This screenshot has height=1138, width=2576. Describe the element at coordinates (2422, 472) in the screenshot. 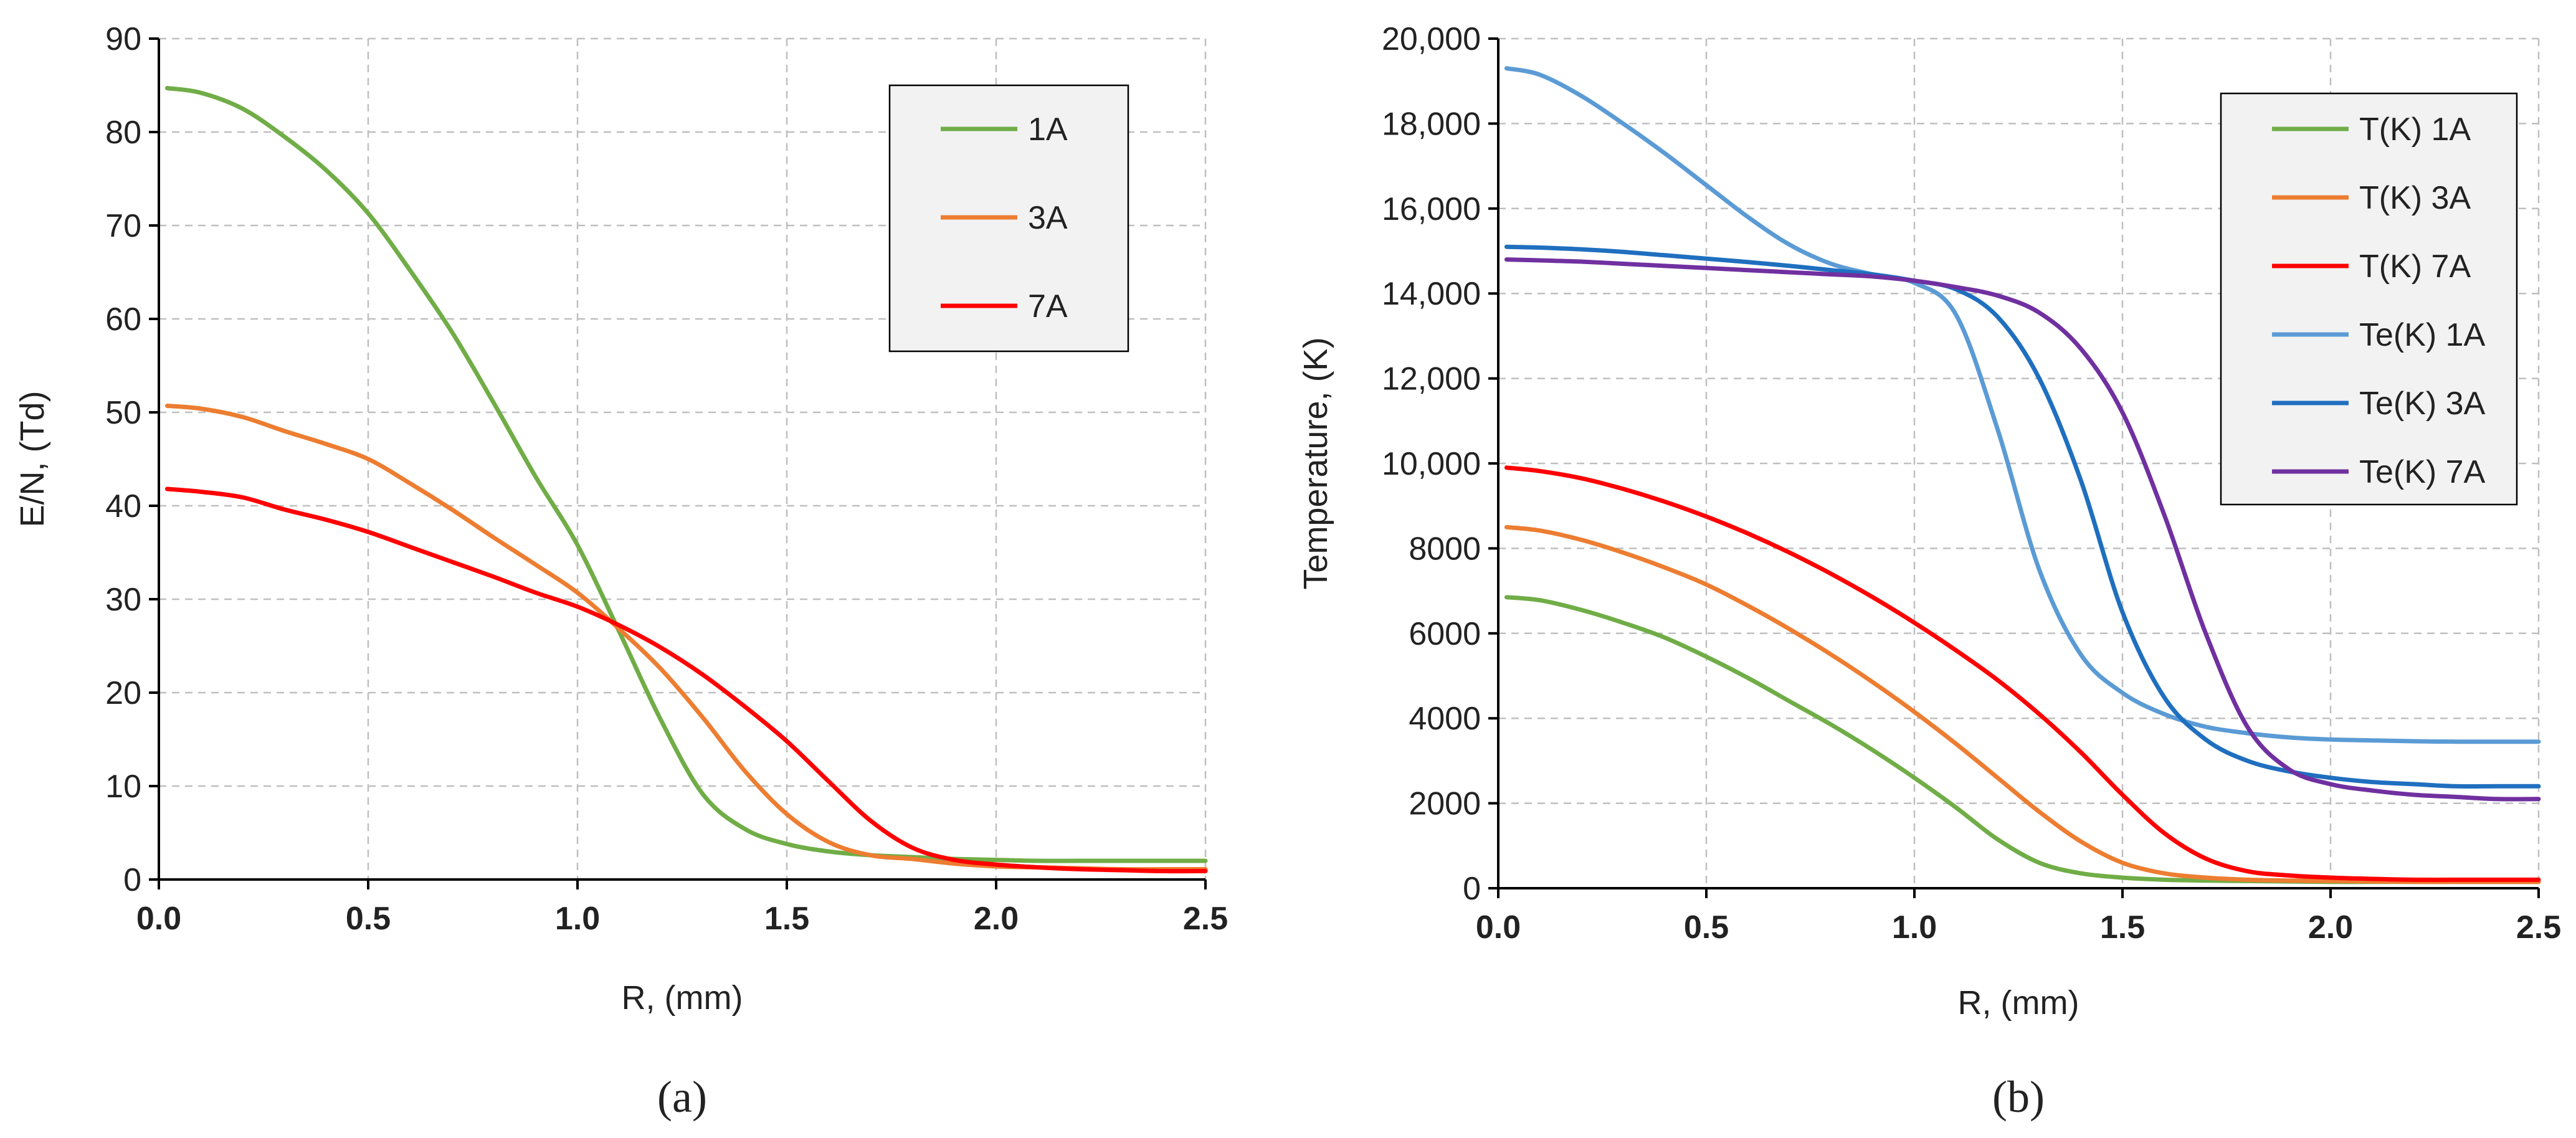

I see `legend-label-te-k-7a: Te(K) 7A` at that location.